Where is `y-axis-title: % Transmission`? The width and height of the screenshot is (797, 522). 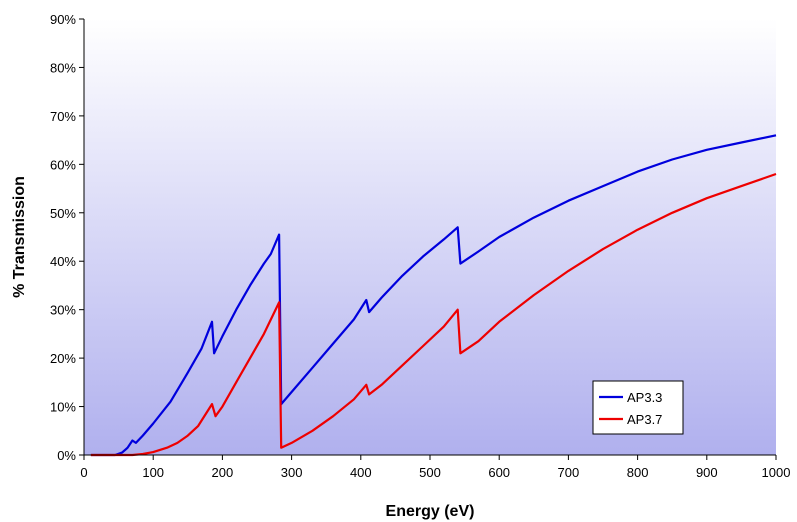
y-axis-title: % Transmission is located at coordinates (19, 237).